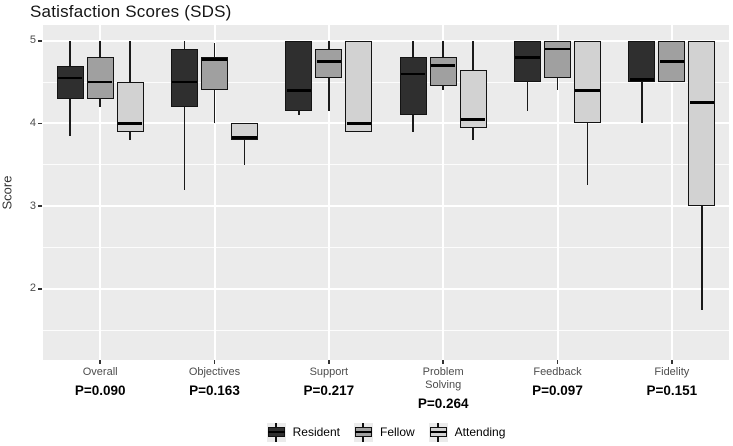 This screenshot has height=446, width=733. Describe the element at coordinates (214, 390) in the screenshot. I see `p-value-label: P=0.163` at that location.